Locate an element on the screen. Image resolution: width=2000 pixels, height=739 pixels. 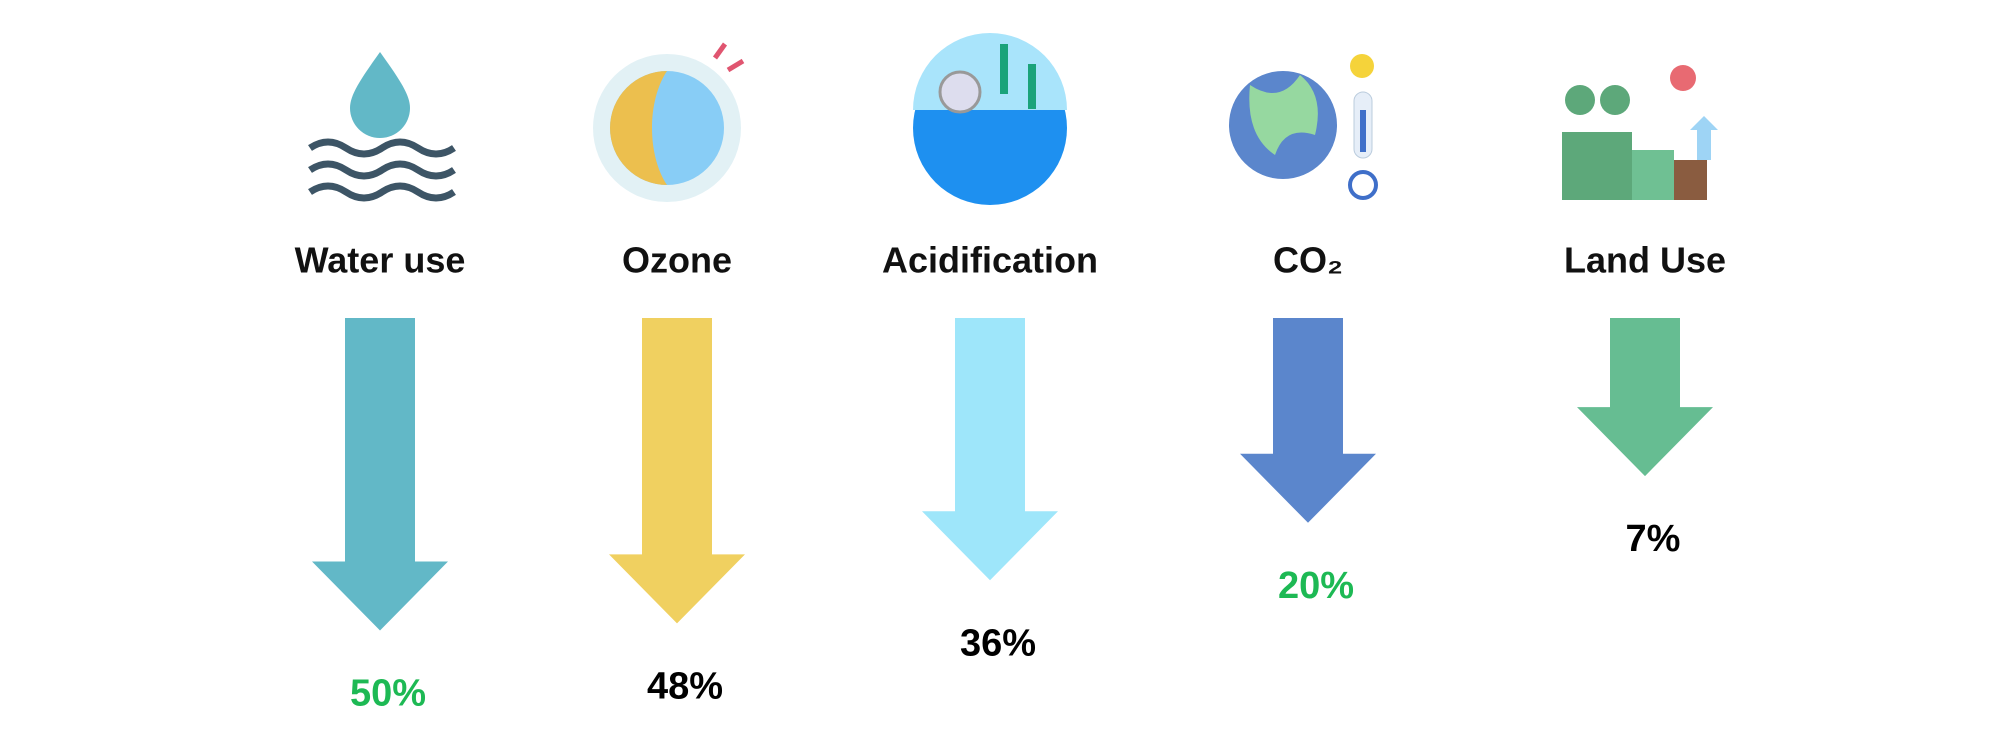
value-label: 50% is located at coordinates (388, 694).